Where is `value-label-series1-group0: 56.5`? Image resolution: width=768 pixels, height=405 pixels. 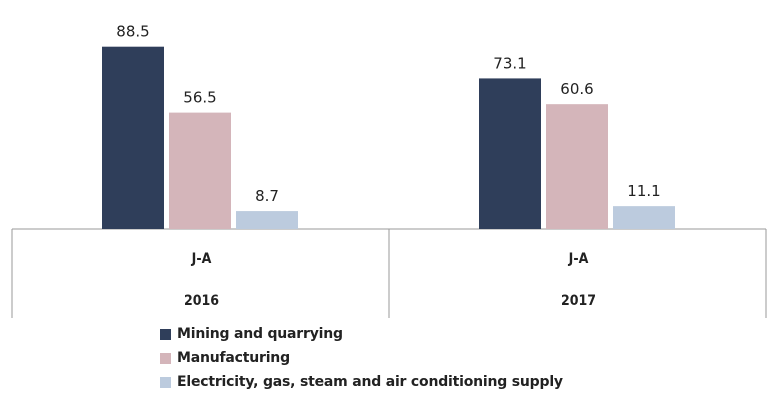 value-label-series1-group0: 56.5 is located at coordinates (199, 98).